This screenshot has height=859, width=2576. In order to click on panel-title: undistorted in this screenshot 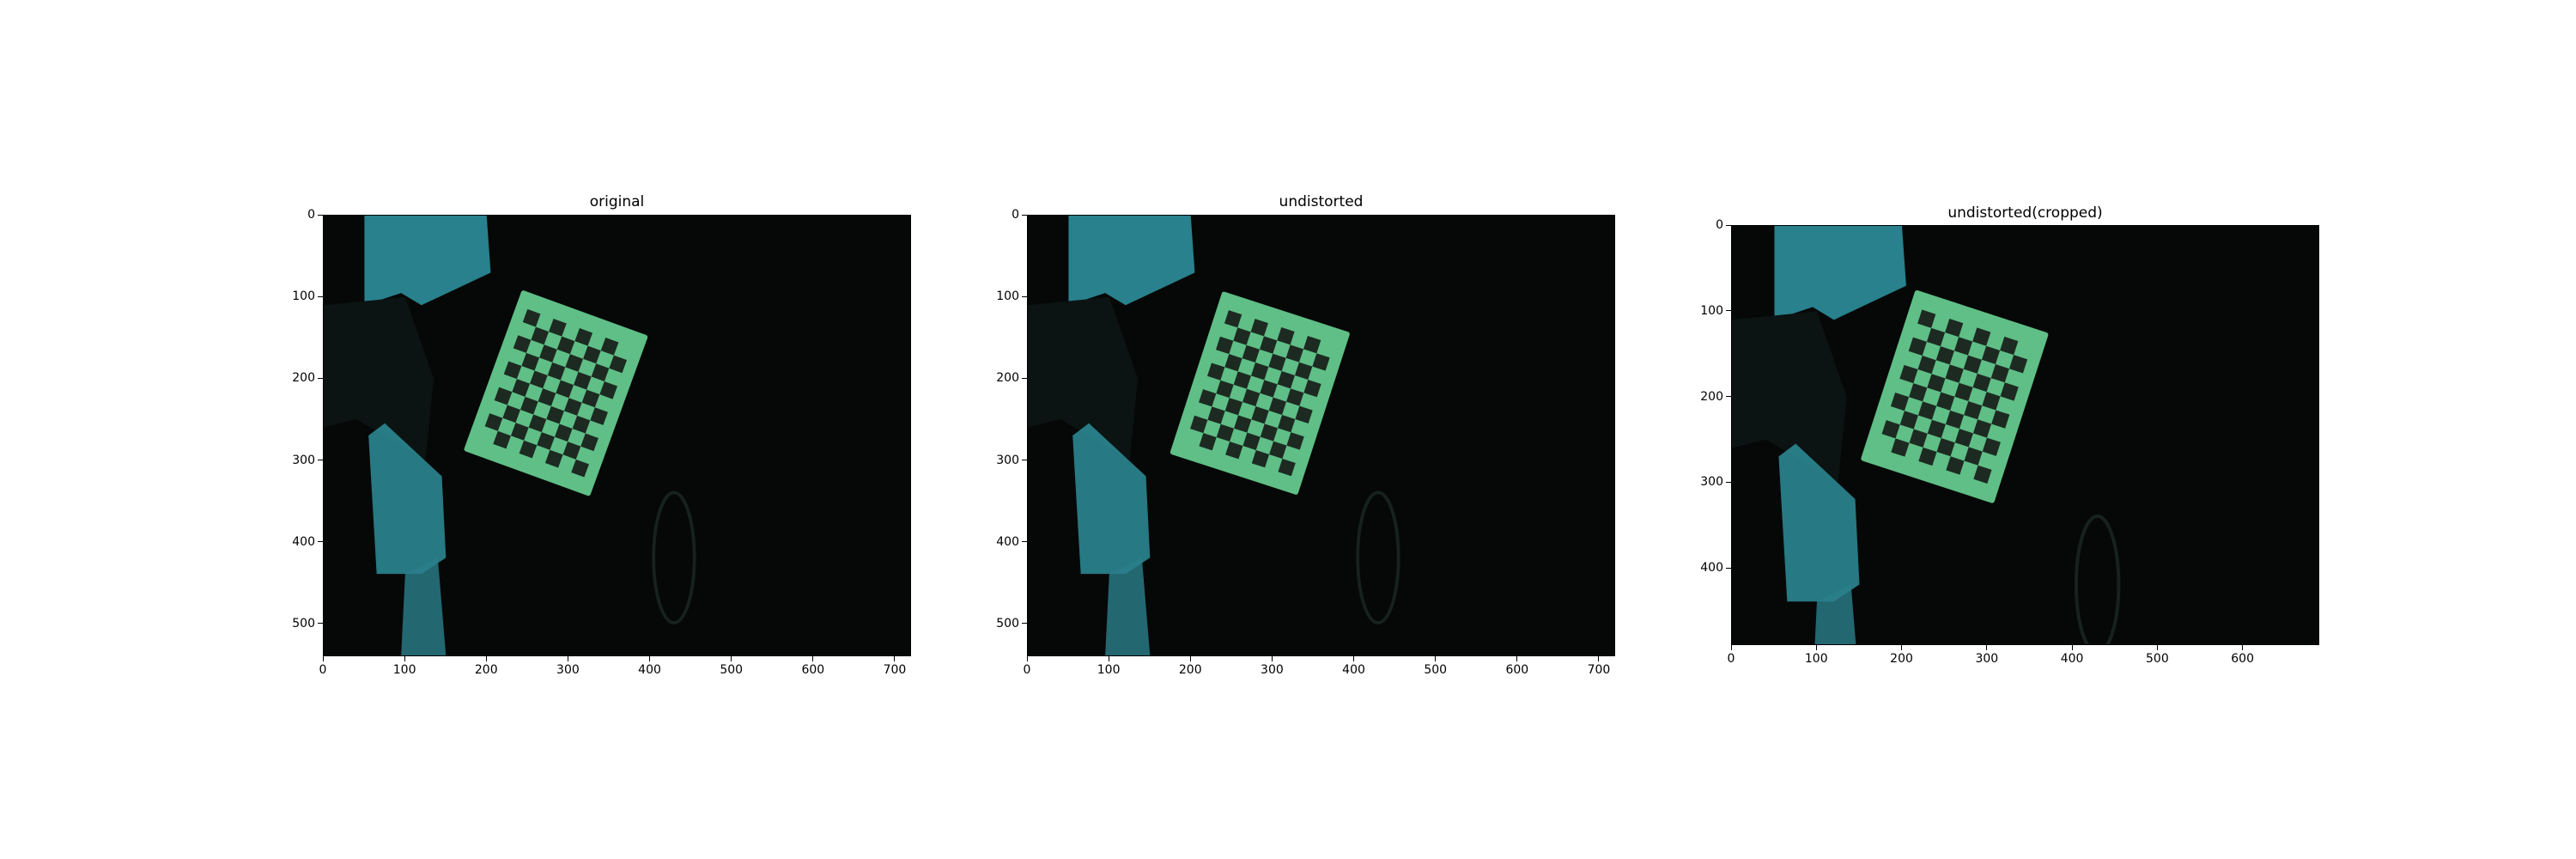, I will do `click(1321, 202)`.